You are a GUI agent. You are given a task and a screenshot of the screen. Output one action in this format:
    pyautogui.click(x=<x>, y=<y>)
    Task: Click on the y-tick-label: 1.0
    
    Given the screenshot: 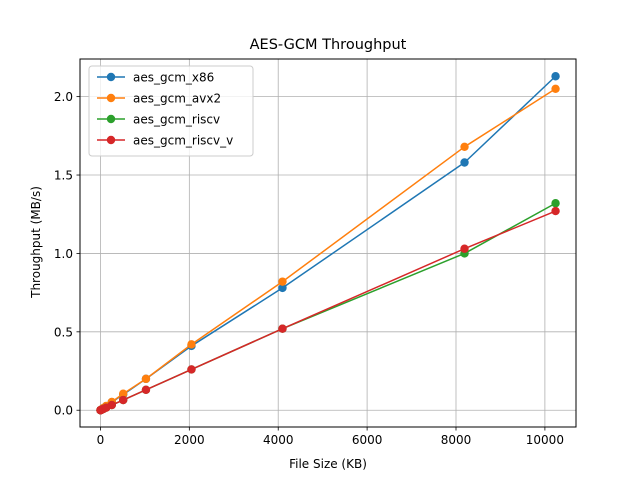 What is the action you would take?
    pyautogui.click(x=63, y=254)
    